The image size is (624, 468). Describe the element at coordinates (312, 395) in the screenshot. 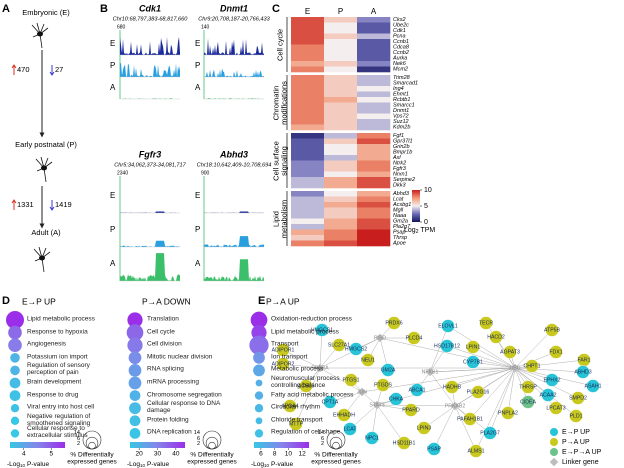

I see `term-label: Fatty acid metabolic process` at that location.